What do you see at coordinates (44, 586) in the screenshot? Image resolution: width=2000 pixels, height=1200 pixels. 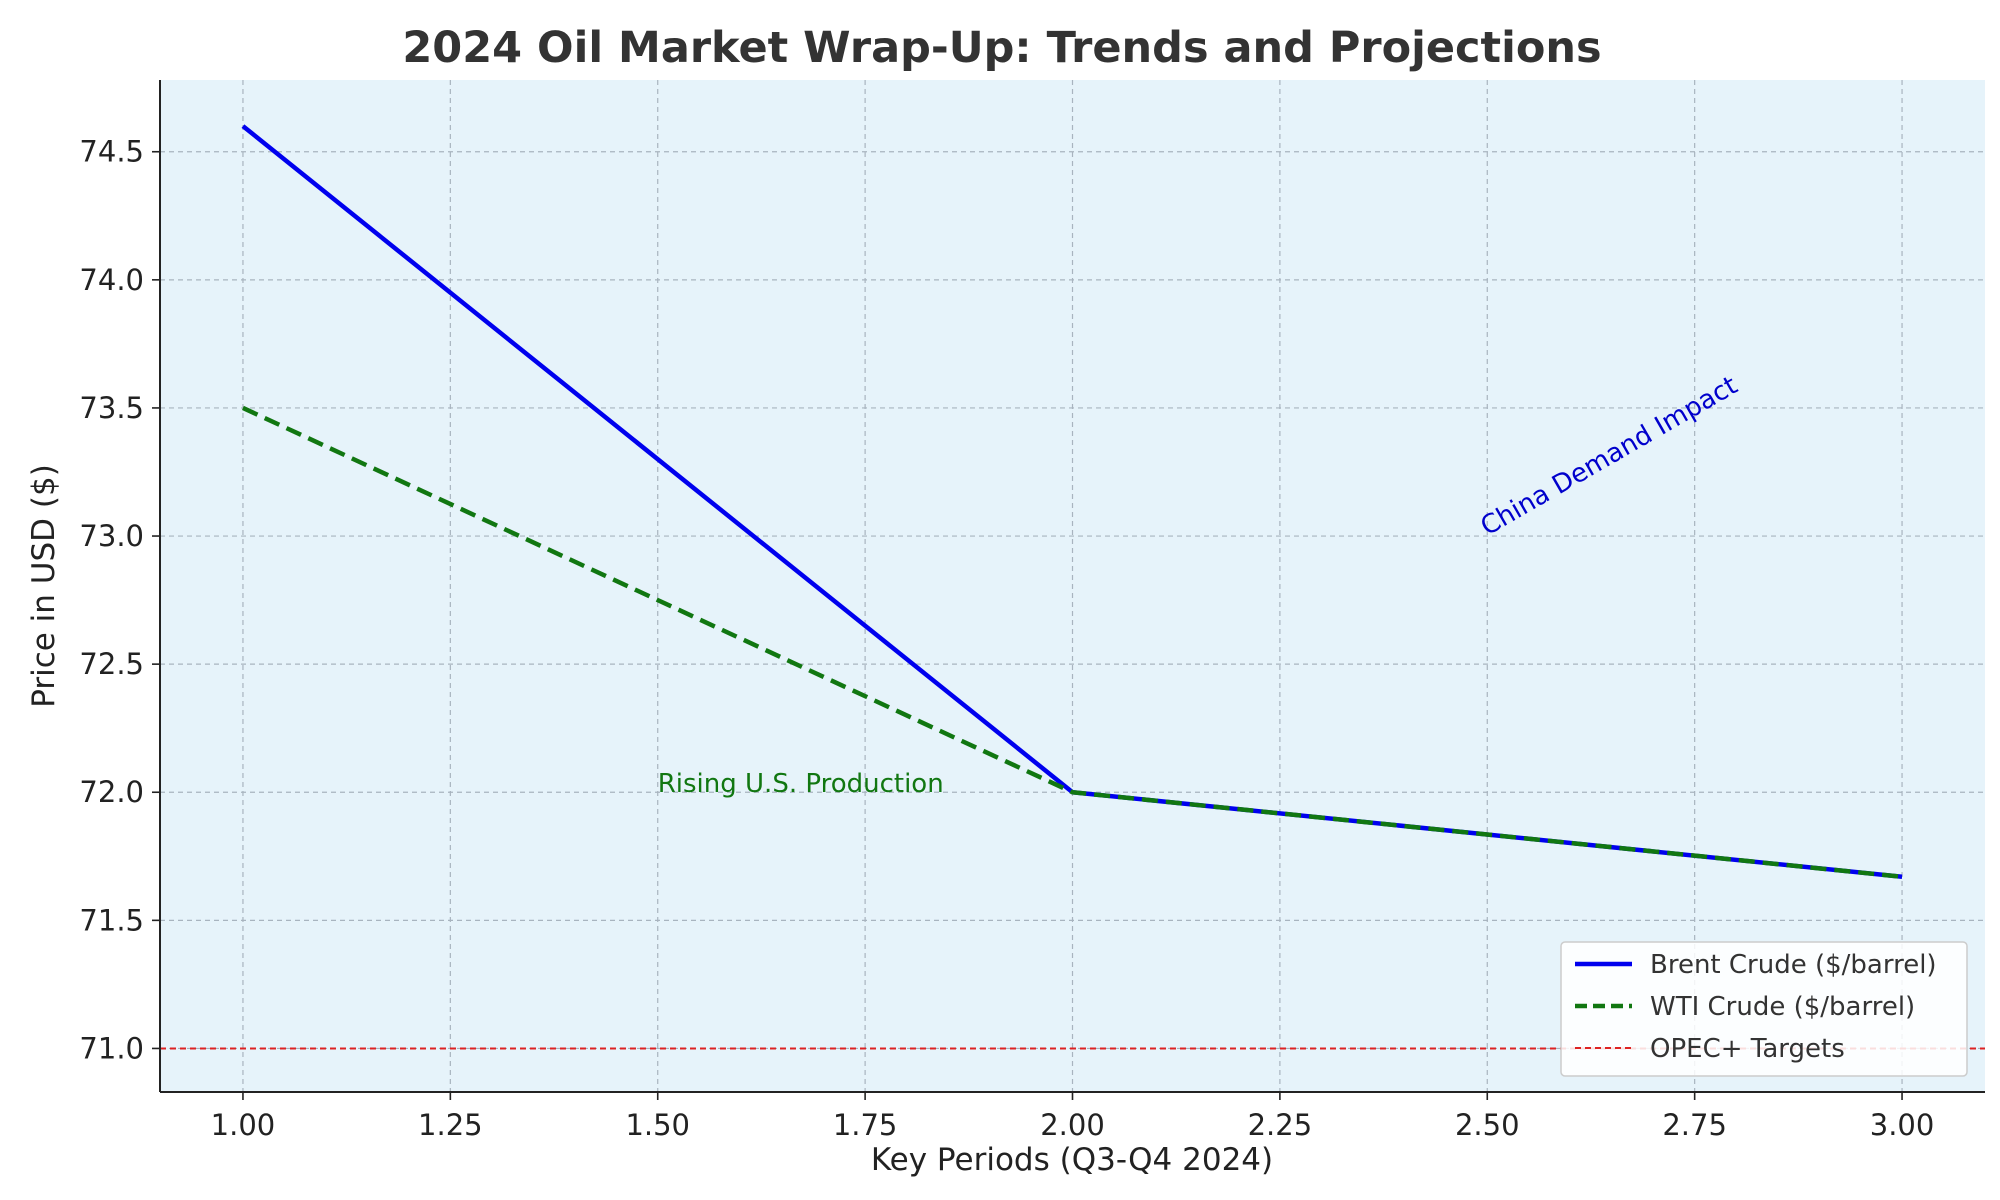 I see `y-axis-label: Price in USD ($)` at bounding box center [44, 586].